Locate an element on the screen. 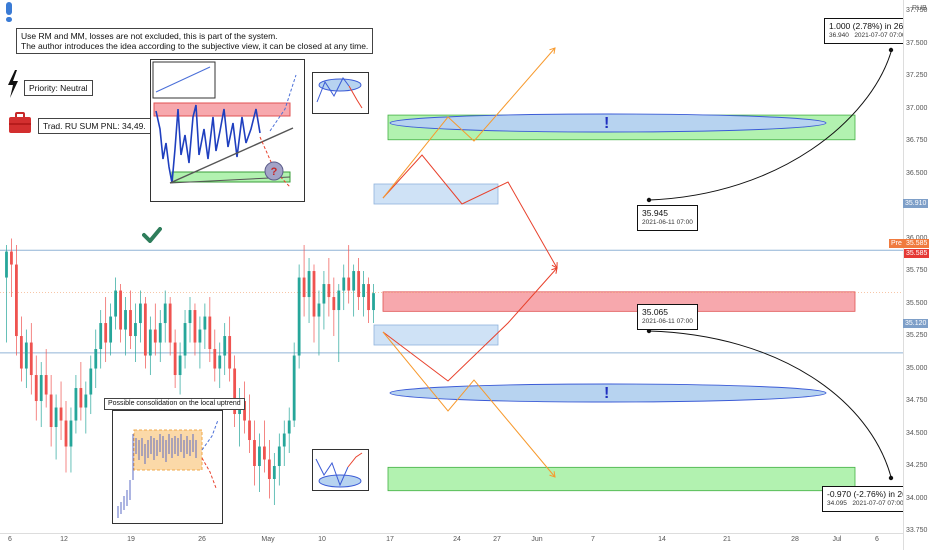 Image resolution: width=932 pixels, height=555 pixels. price-tick: 37.750 is located at coordinates (917, 11).